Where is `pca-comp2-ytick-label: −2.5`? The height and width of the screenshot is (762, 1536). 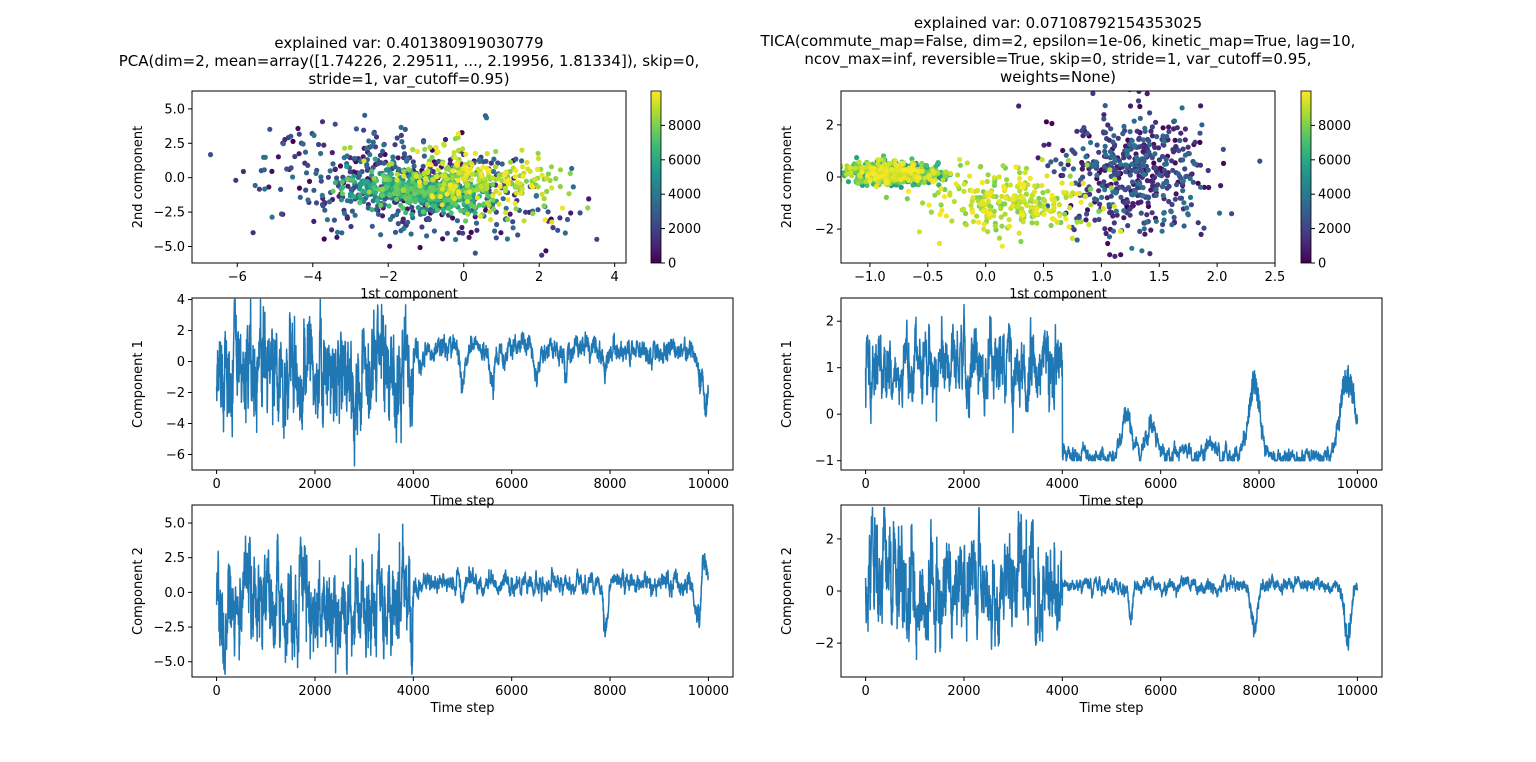 pca-comp2-ytick-label: −2.5 is located at coordinates (169, 628).